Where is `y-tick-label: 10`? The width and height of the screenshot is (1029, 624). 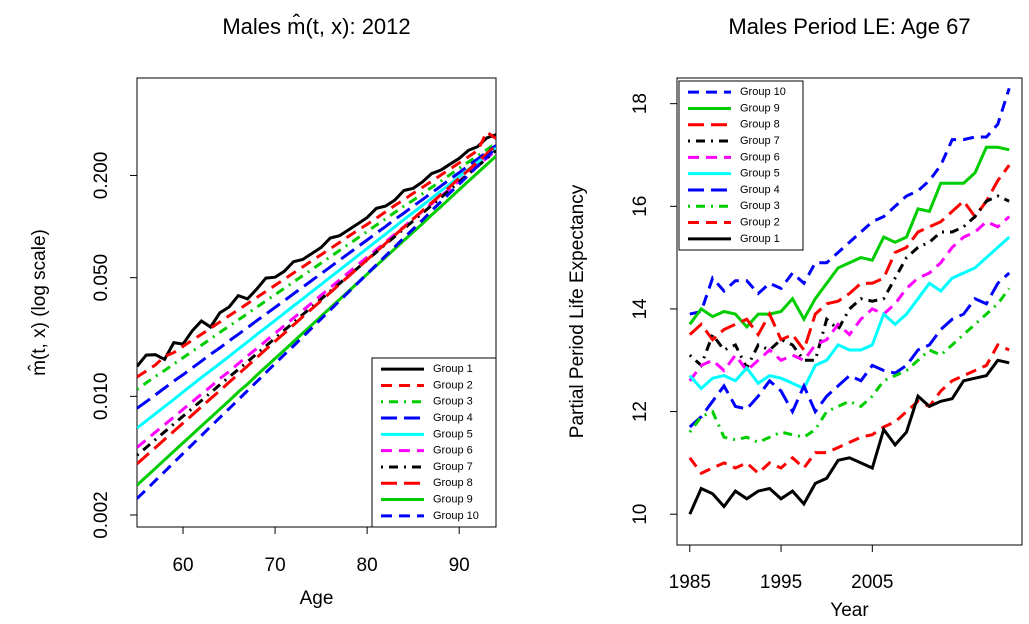 y-tick-label: 10 is located at coordinates (640, 514).